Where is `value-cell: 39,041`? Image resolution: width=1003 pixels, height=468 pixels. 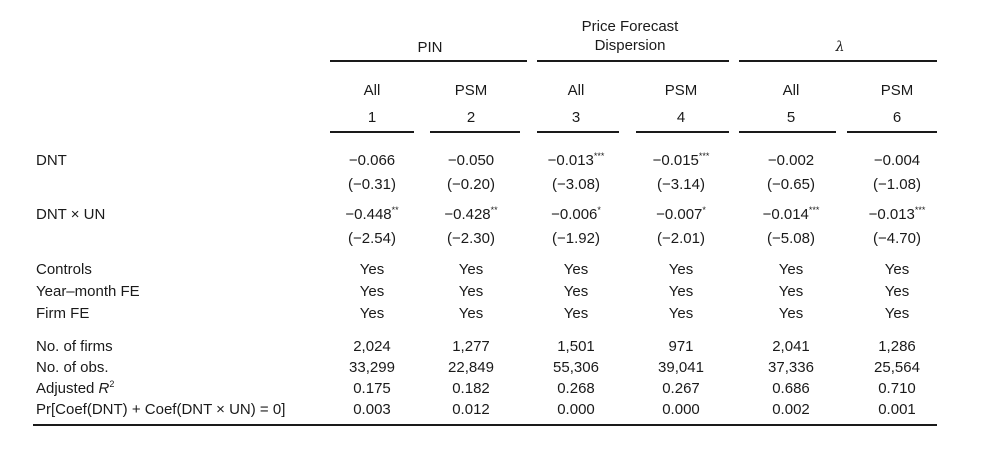 value-cell: 39,041 is located at coordinates (681, 367).